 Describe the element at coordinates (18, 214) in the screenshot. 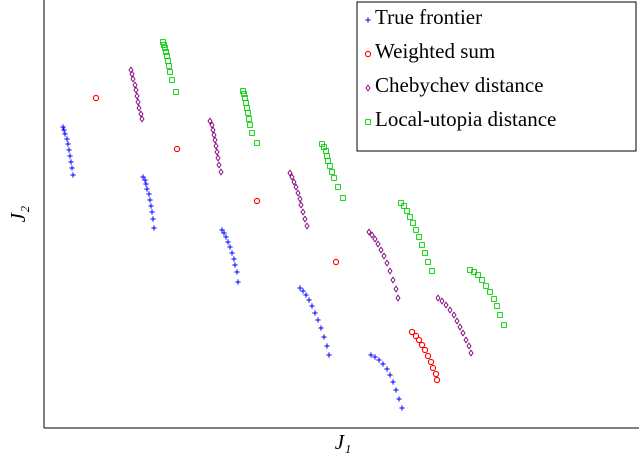

I see `y-axis-label: J₂` at that location.